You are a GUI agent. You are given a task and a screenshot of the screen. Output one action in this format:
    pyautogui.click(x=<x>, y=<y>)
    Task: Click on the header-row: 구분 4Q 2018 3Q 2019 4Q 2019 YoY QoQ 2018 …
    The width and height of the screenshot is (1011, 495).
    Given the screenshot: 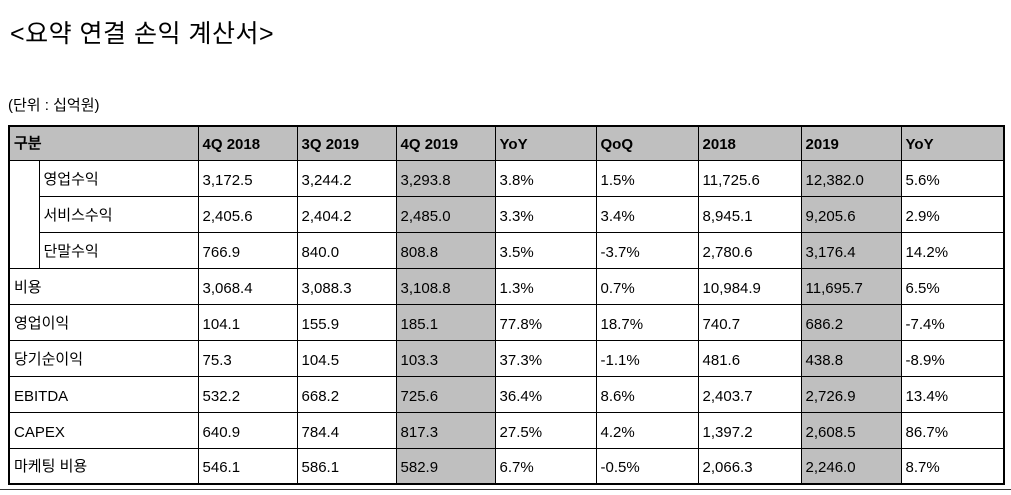 What is the action you would take?
    pyautogui.click(x=506, y=143)
    